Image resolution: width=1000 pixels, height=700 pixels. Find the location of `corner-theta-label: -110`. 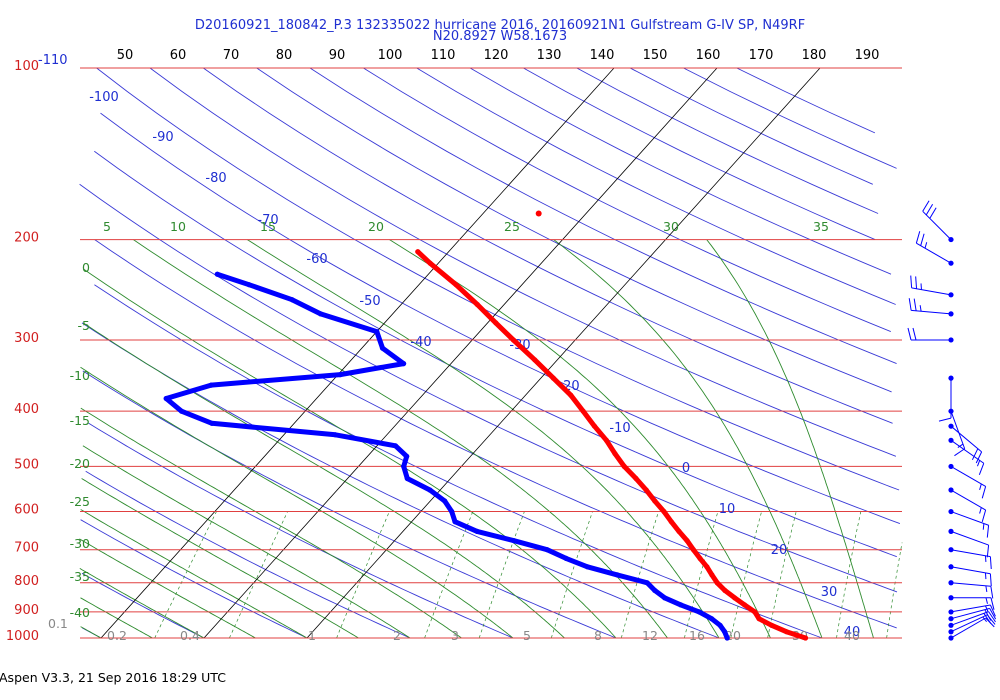

corner-theta-label: -110 is located at coordinates (53, 60).